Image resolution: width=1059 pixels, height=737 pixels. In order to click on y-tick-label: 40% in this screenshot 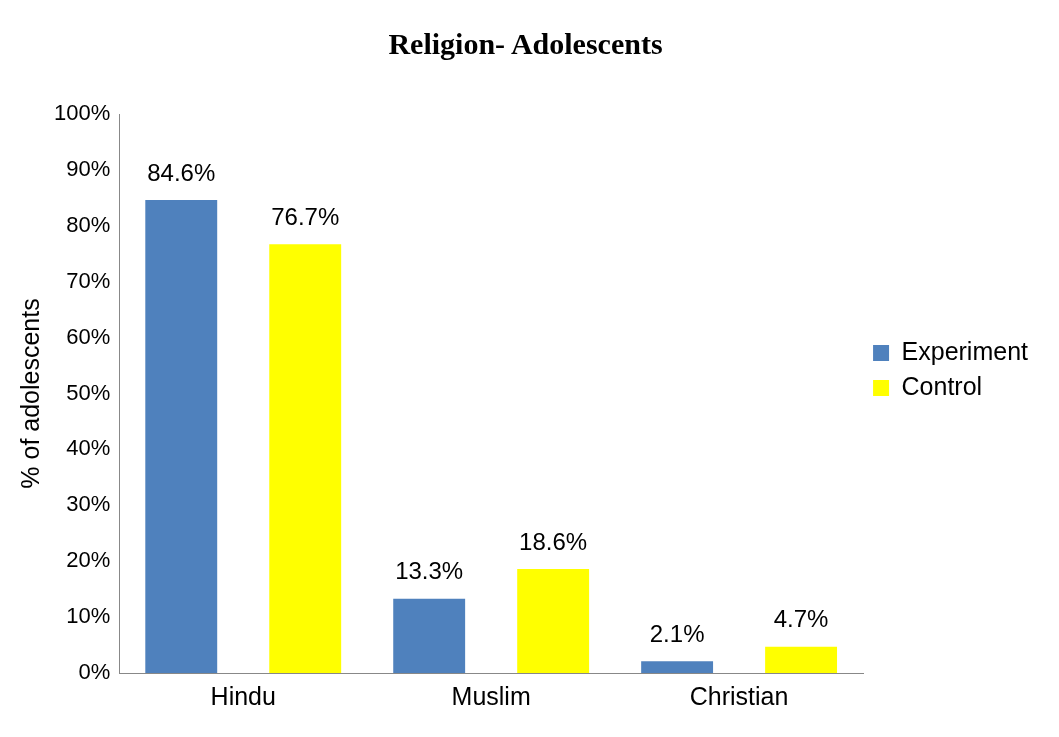, I will do `click(88, 448)`.